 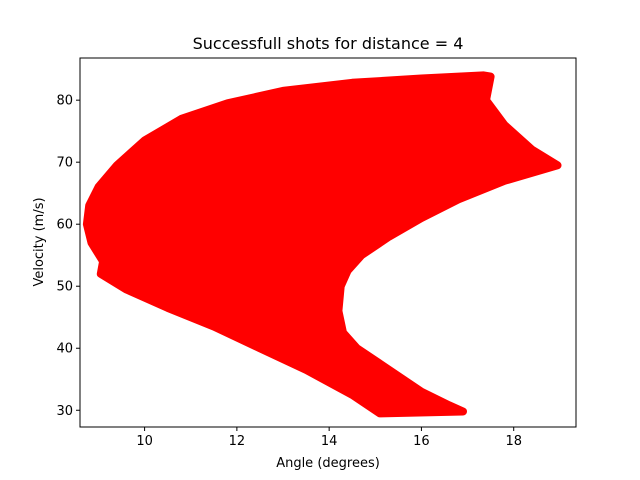 What do you see at coordinates (39, 241) in the screenshot?
I see `y-axis-label: Velocity (m/s)` at bounding box center [39, 241].